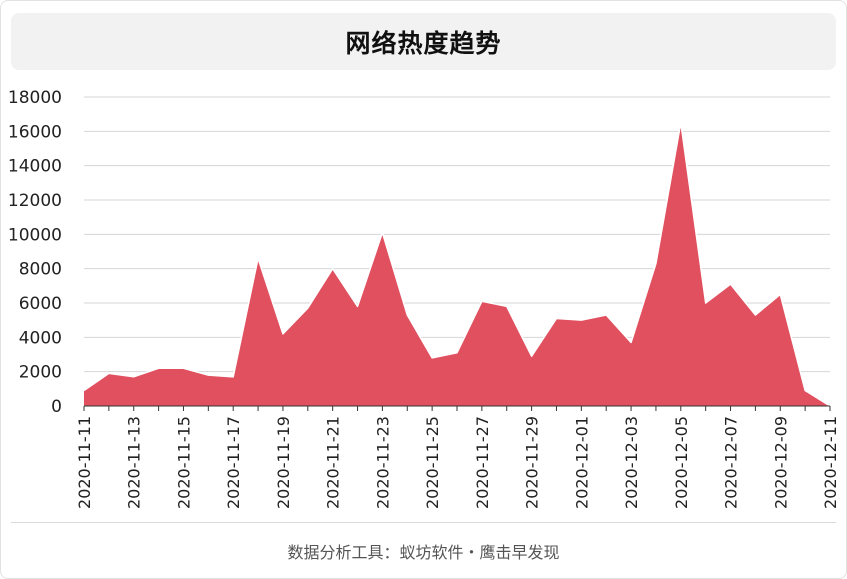 This screenshot has height=579, width=847. What do you see at coordinates (35, 201) in the screenshot?
I see `y-tick-label: 12000` at bounding box center [35, 201].